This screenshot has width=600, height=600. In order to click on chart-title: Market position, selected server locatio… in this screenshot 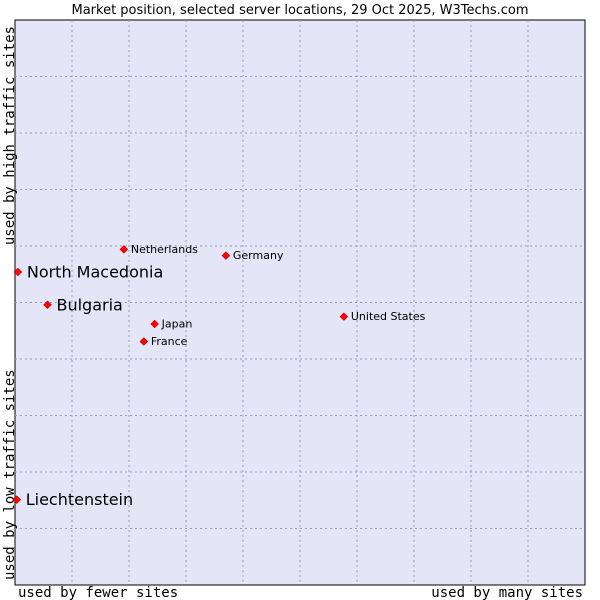, I will do `click(299, 10)`.